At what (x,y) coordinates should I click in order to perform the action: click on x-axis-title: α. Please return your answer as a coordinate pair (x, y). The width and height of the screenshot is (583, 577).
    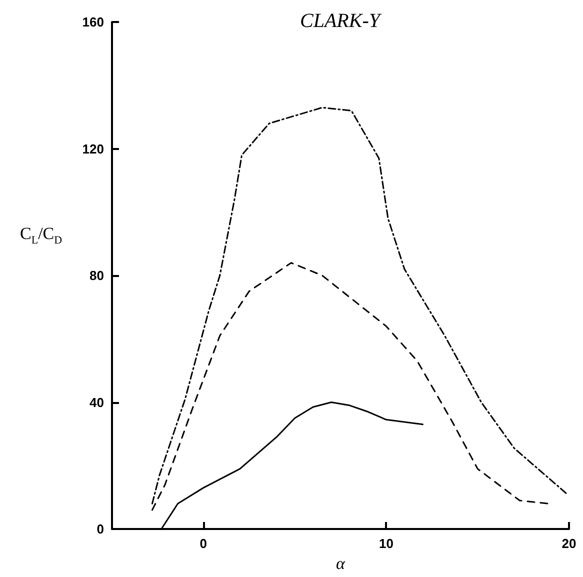
    Looking at the image, I should click on (341, 563).